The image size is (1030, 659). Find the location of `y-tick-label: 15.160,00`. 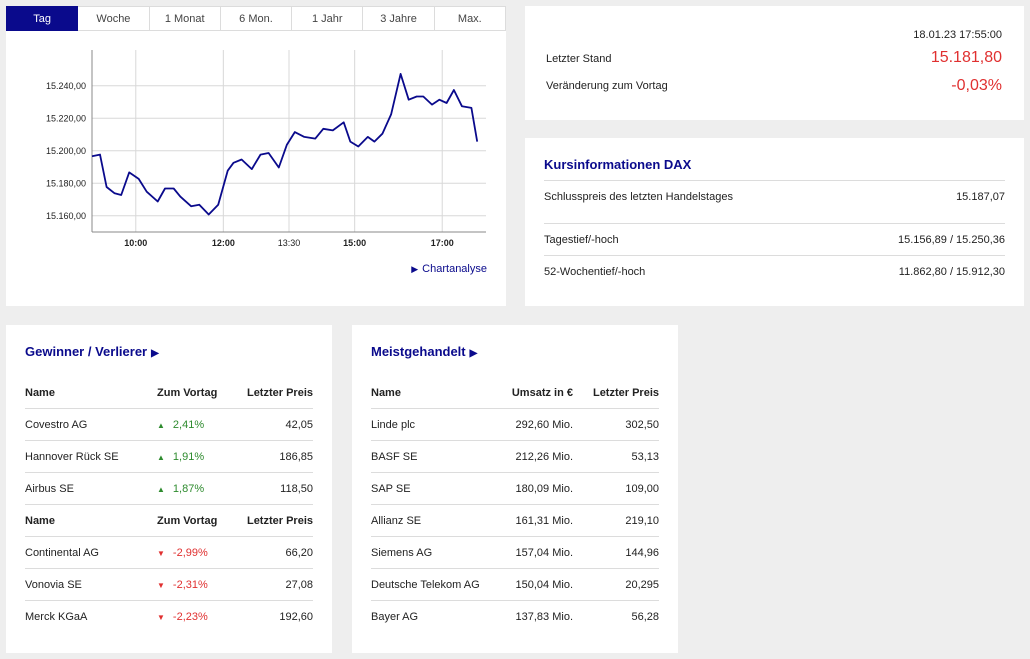

y-tick-label: 15.160,00 is located at coordinates (66, 216).